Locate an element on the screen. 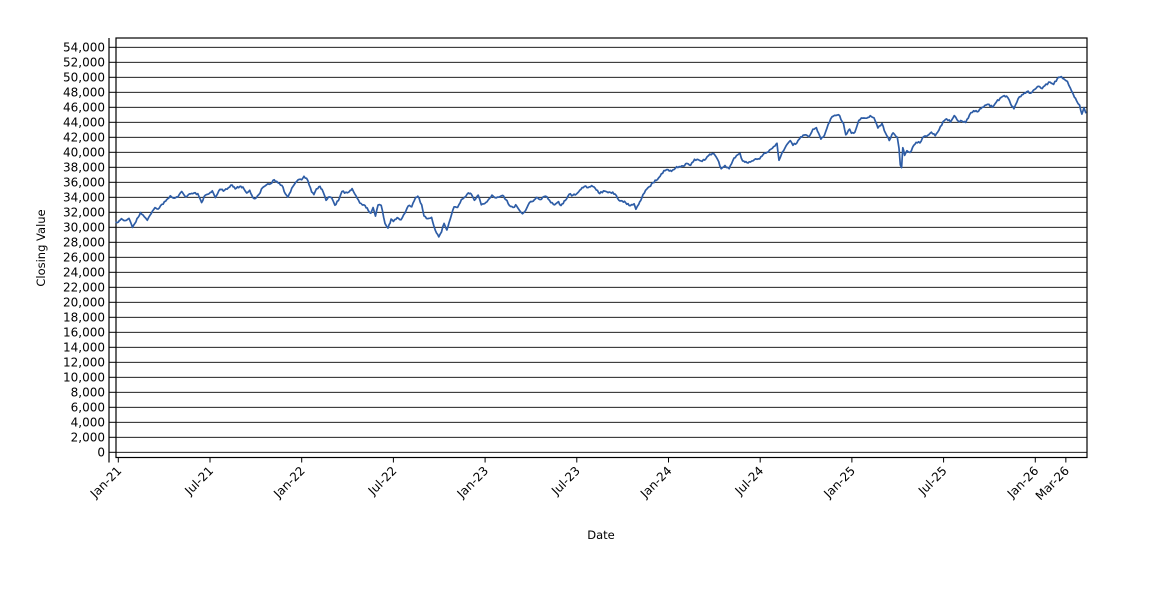 The width and height of the screenshot is (1150, 600). y-tick-label: 54,000 is located at coordinates (84, 47).